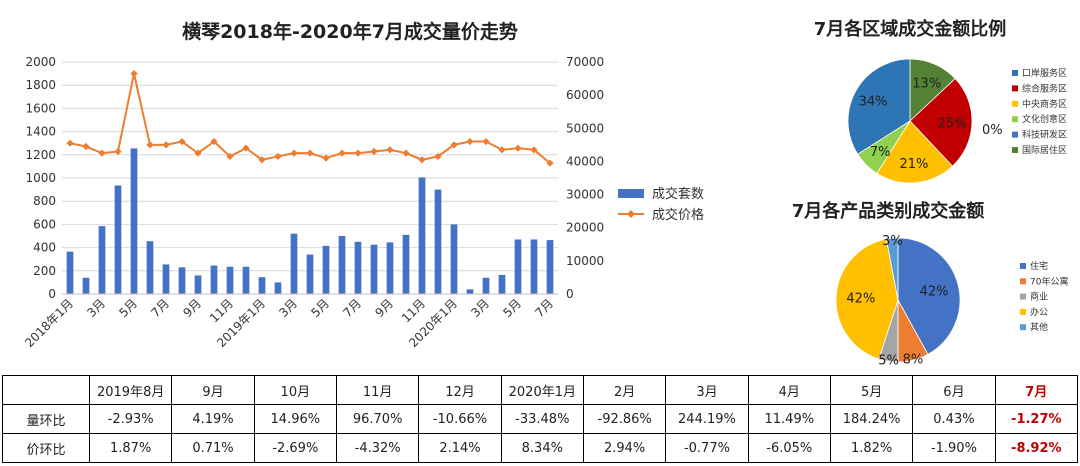  Describe the element at coordinates (888, 360) in the screenshot. I see `pie-data-label: 5%` at that location.